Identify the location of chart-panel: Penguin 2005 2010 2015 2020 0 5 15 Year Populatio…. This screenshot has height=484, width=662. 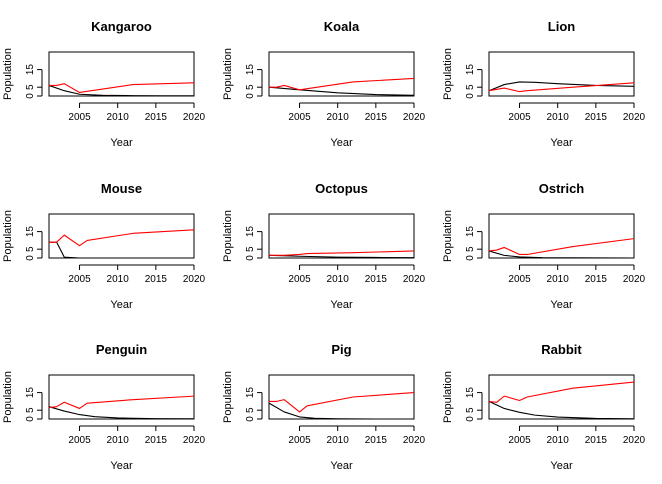
(104, 407).